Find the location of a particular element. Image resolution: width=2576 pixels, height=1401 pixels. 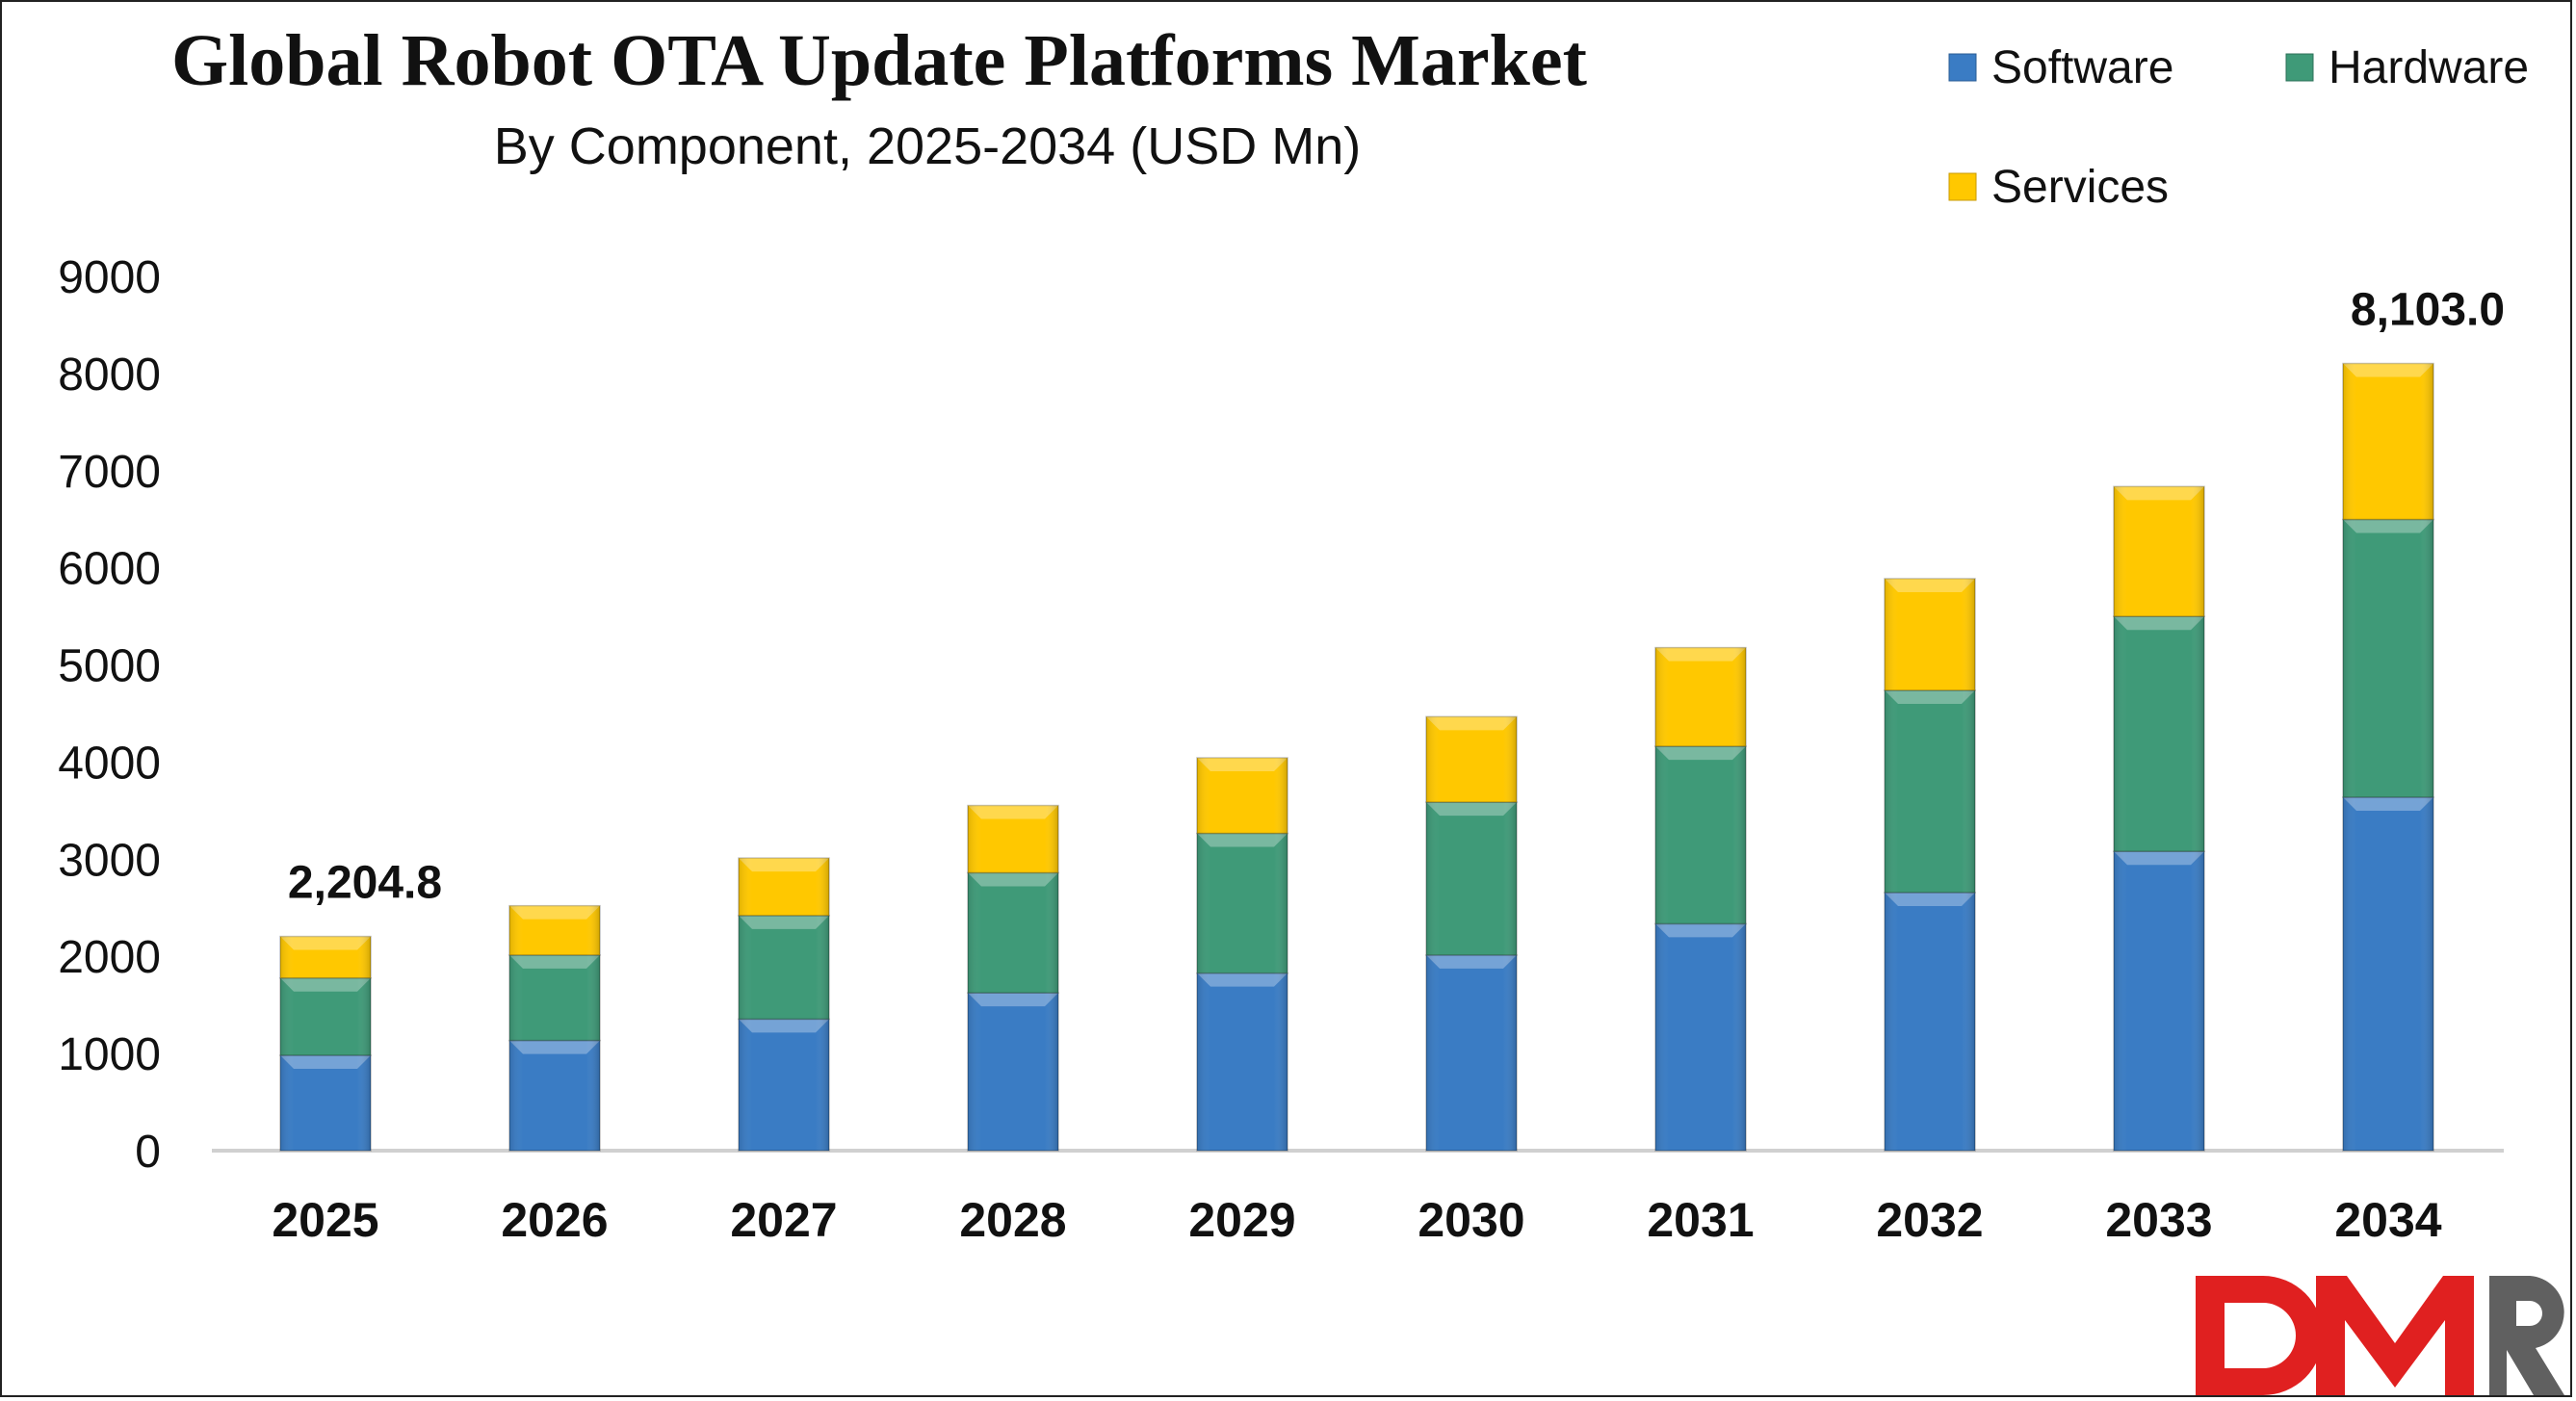

legend-item-software: Software is located at coordinates (2060, 68).